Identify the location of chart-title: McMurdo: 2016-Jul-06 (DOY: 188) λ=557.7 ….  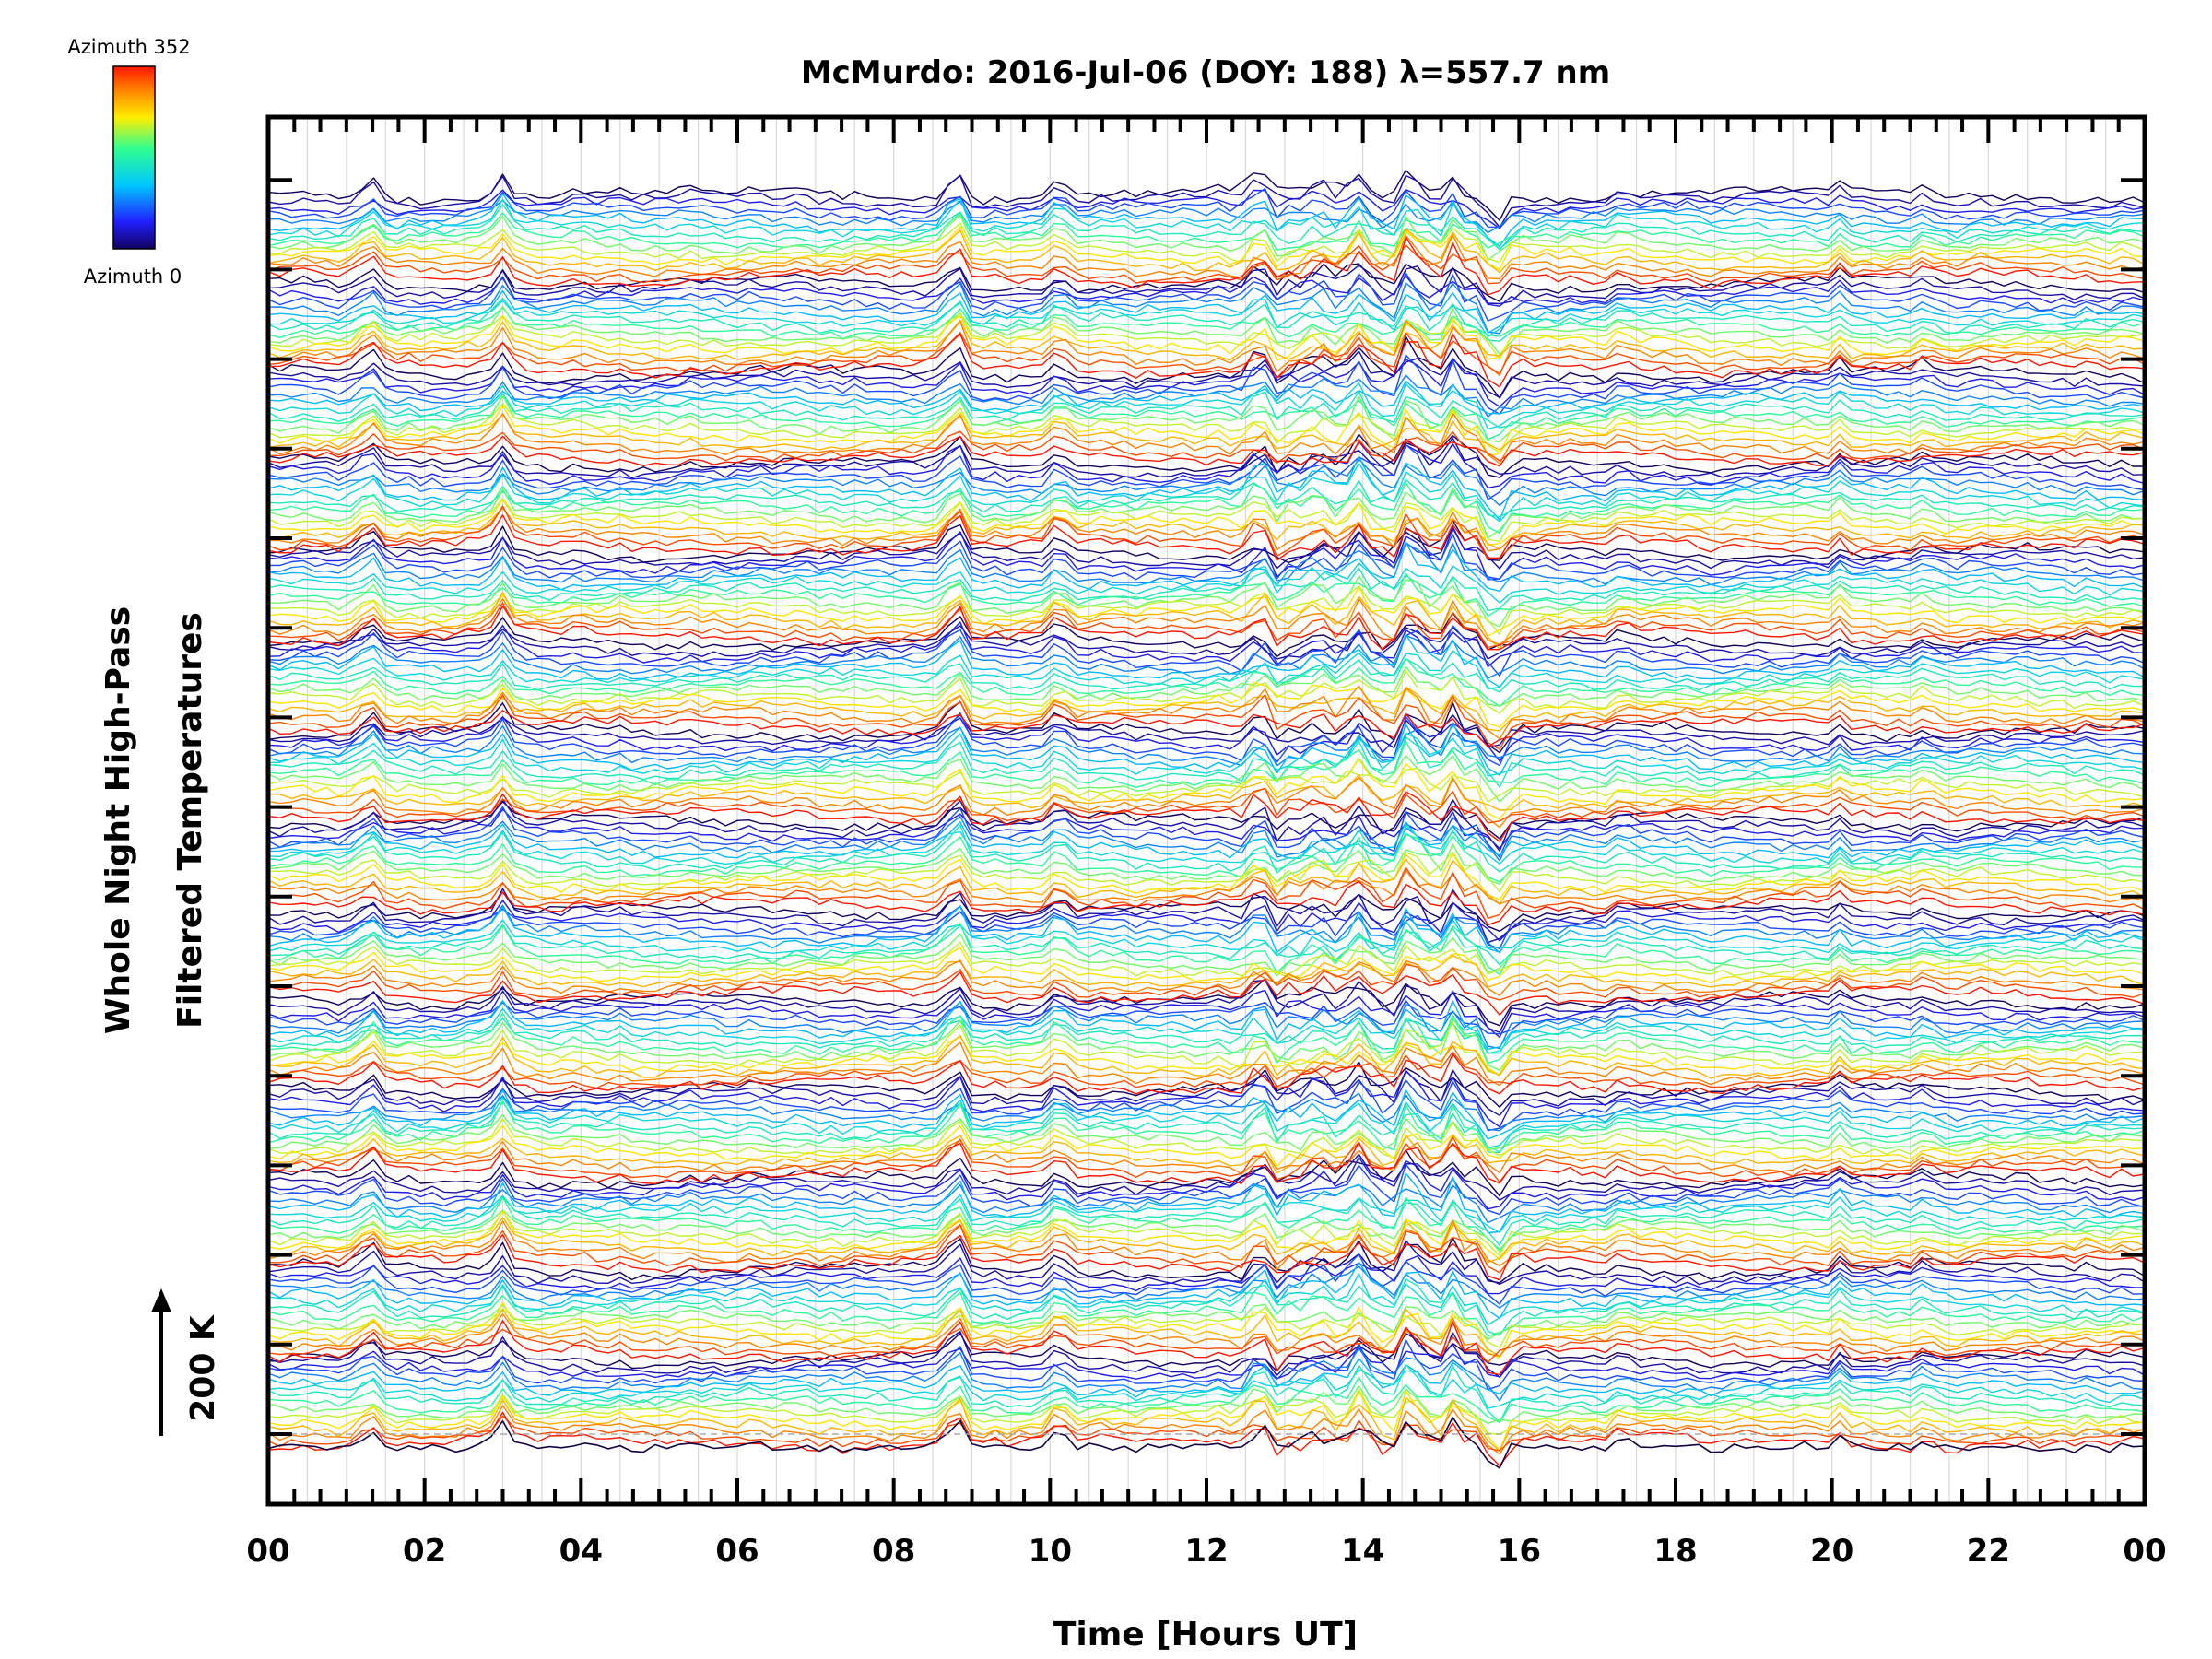
(1205, 72).